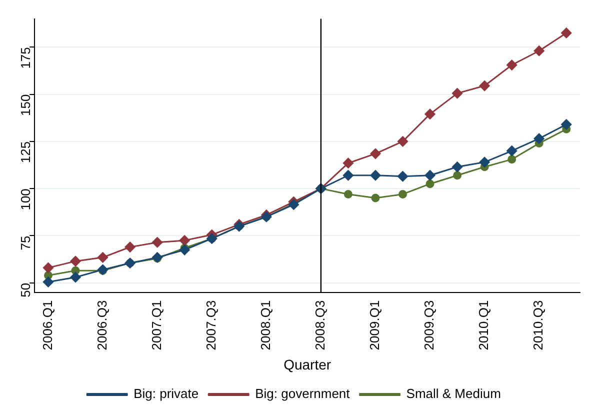 The height and width of the screenshot is (419, 600). I want to click on x-tick-label: 2006.Q3, so click(102, 325).